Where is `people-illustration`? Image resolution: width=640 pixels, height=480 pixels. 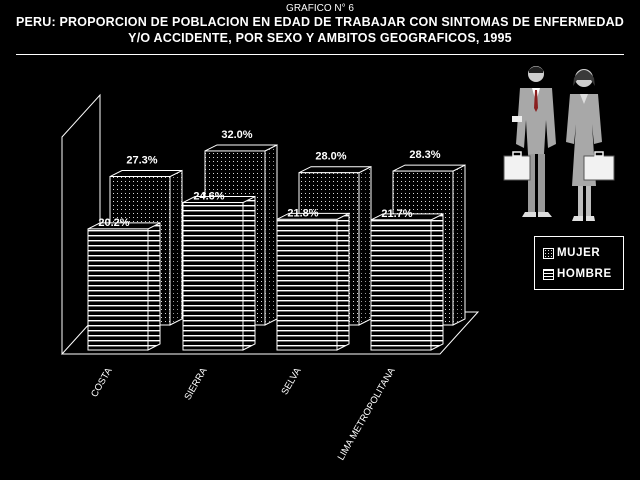
people-illustration is located at coordinates (559, 143).